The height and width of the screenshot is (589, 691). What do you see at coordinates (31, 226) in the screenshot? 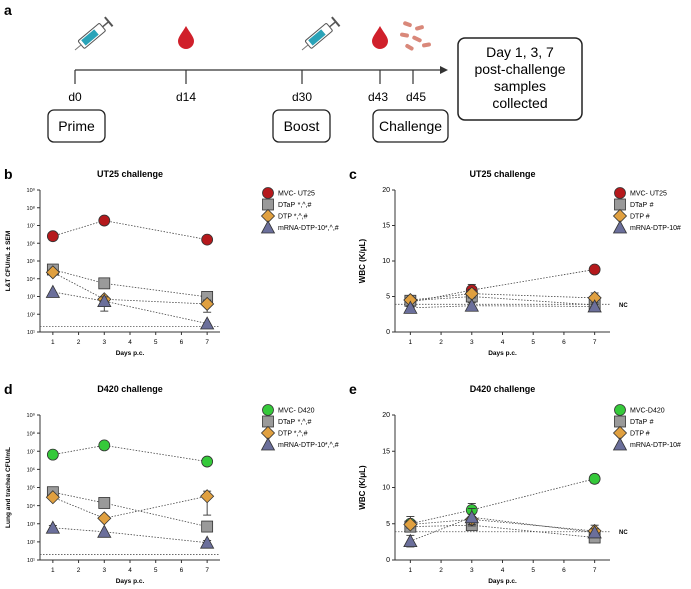
I see `y-tick-label: 10⁷` at bounding box center [31, 226].